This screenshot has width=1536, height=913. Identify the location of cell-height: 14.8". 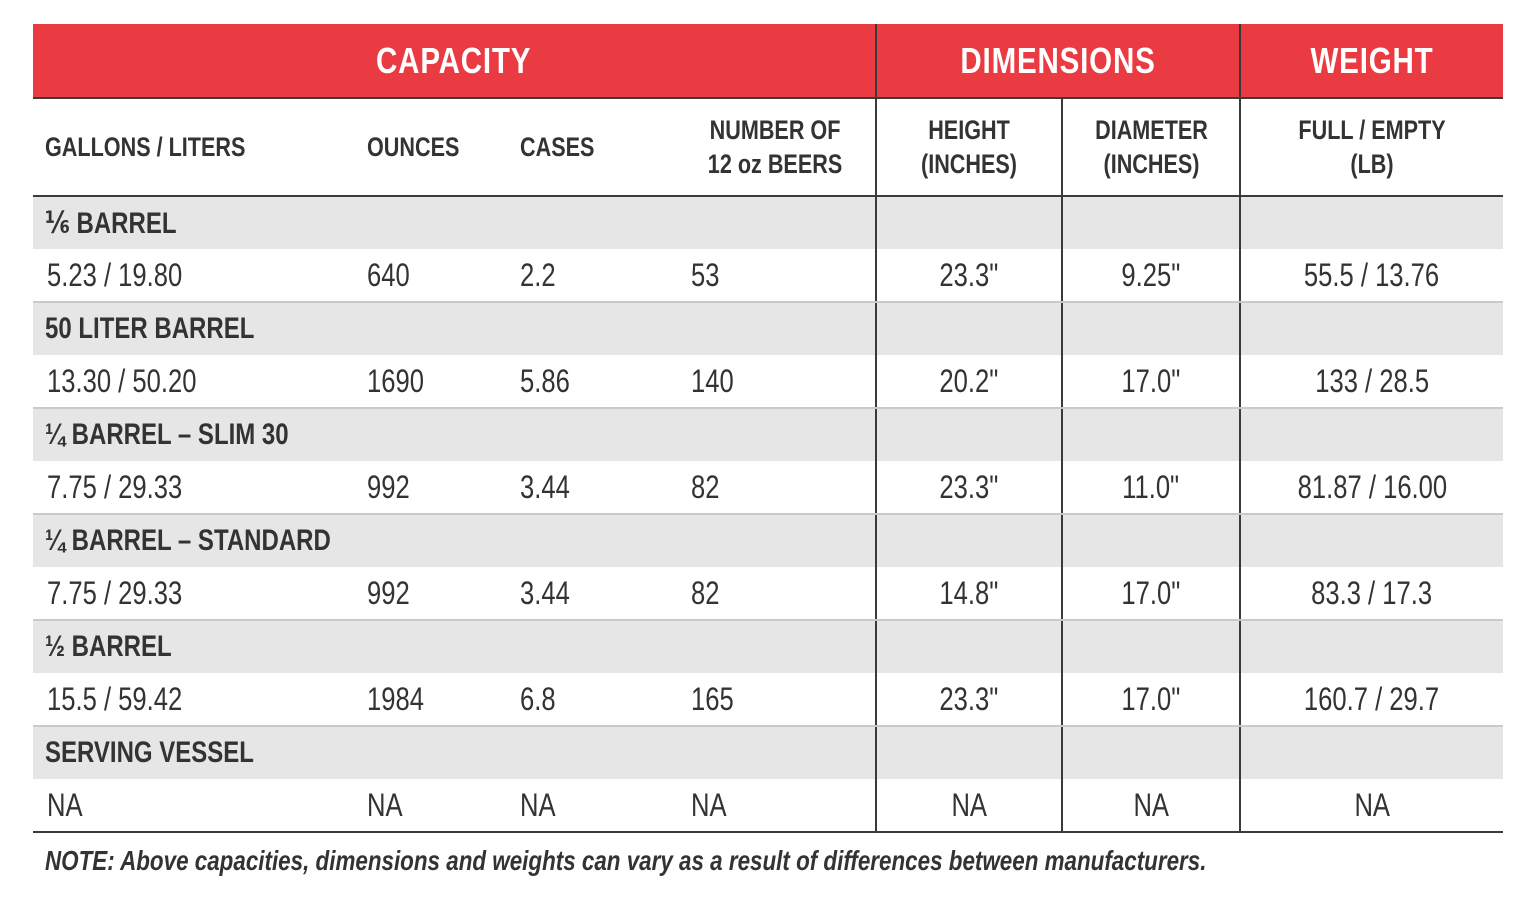
(969, 594).